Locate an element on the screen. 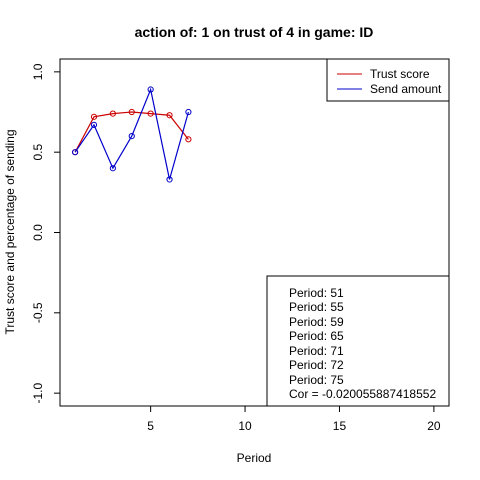  y-axis: -1.0 -0.5 0.0 0.5 1.0 is located at coordinates (45, 233).